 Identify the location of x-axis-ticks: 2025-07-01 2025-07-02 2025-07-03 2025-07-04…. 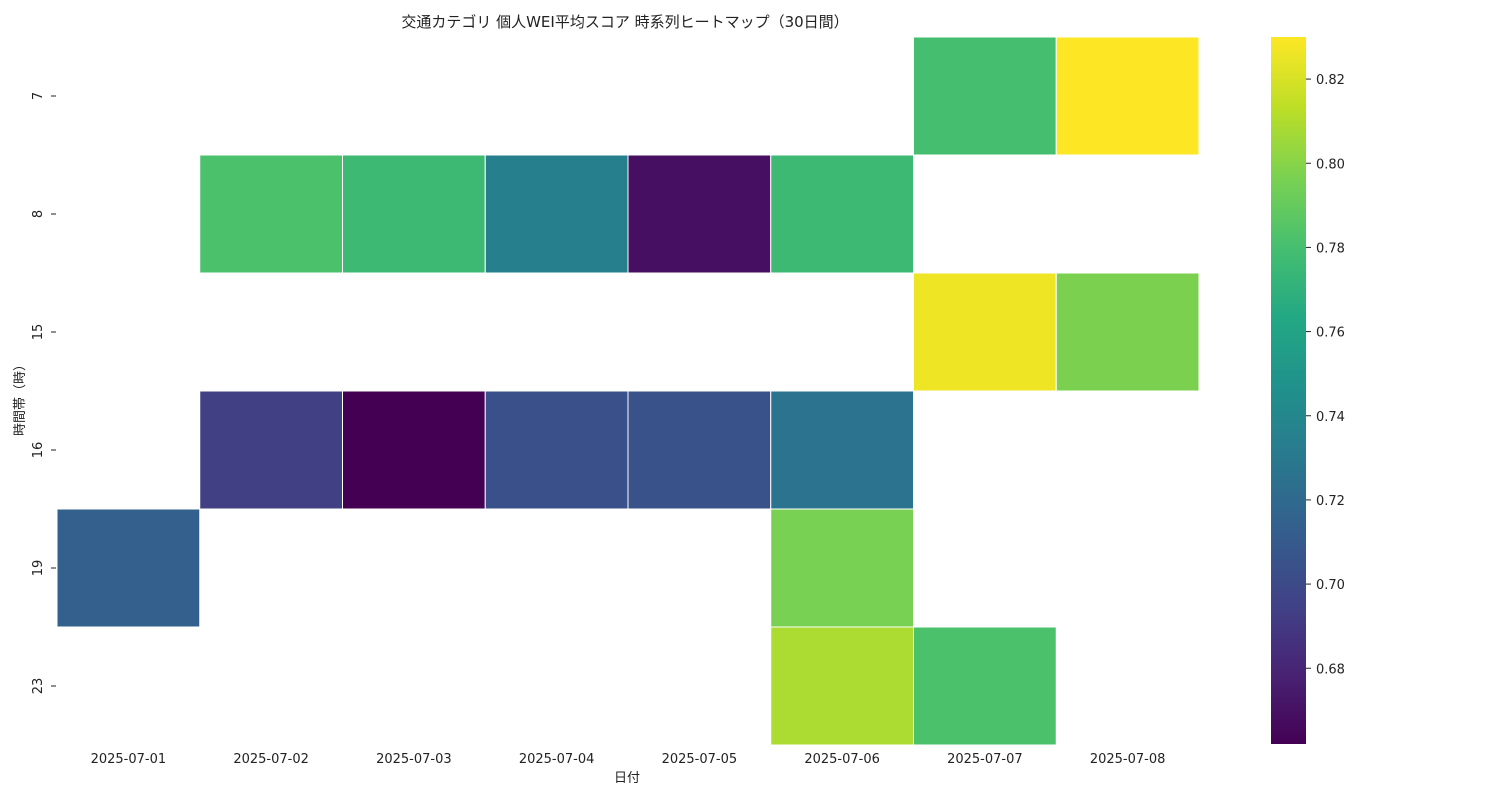
(628, 759).